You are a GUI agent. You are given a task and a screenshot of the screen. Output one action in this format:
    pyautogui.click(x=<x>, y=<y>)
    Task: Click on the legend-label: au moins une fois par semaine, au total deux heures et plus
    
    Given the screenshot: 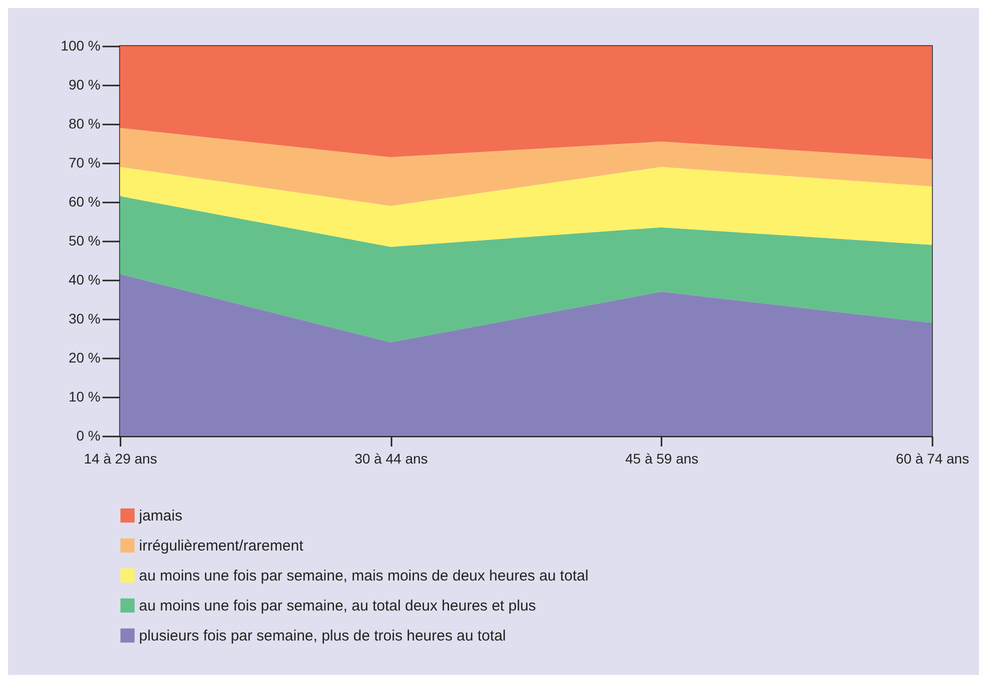 What is the action you would take?
    pyautogui.click(x=337, y=606)
    